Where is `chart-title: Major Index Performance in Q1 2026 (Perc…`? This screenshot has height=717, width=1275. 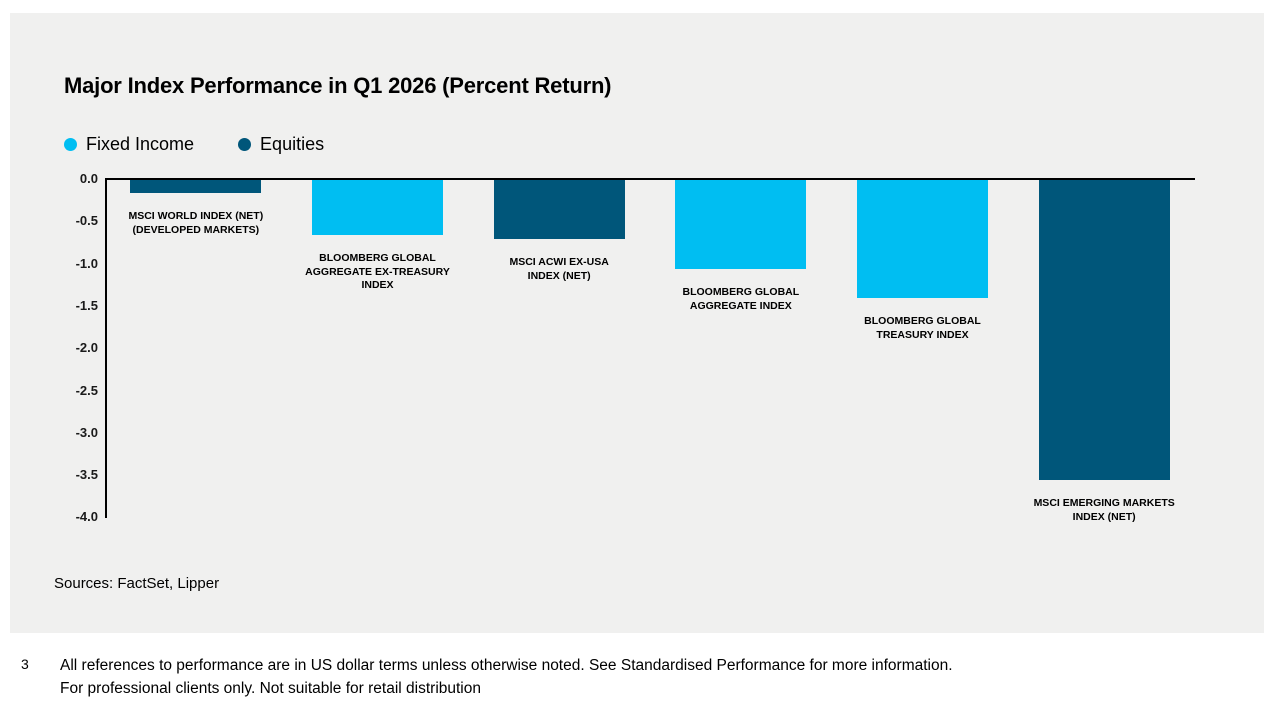
chart-title: Major Index Performance in Q1 2026 (Perc… is located at coordinates (338, 85).